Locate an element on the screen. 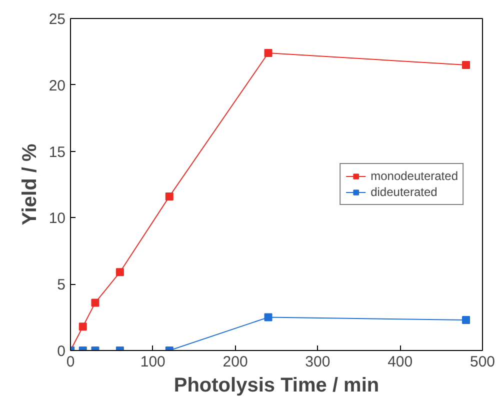 Image resolution: width=496 pixels, height=410 pixels. x-tick-label: 400 is located at coordinates (400, 362).